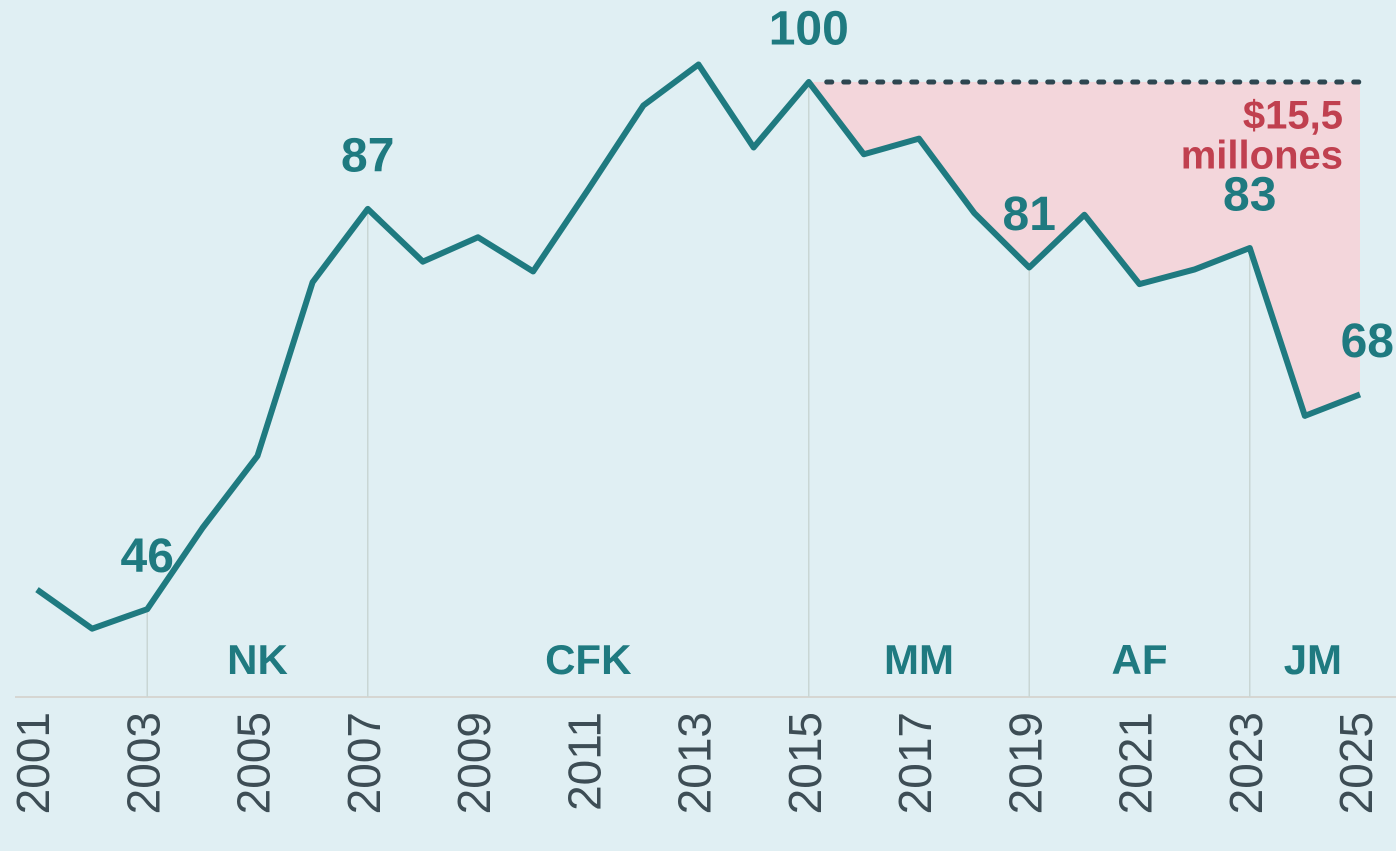  What do you see at coordinates (1293, 116) in the screenshot?
I see `annotation: $15,5` at bounding box center [1293, 116].